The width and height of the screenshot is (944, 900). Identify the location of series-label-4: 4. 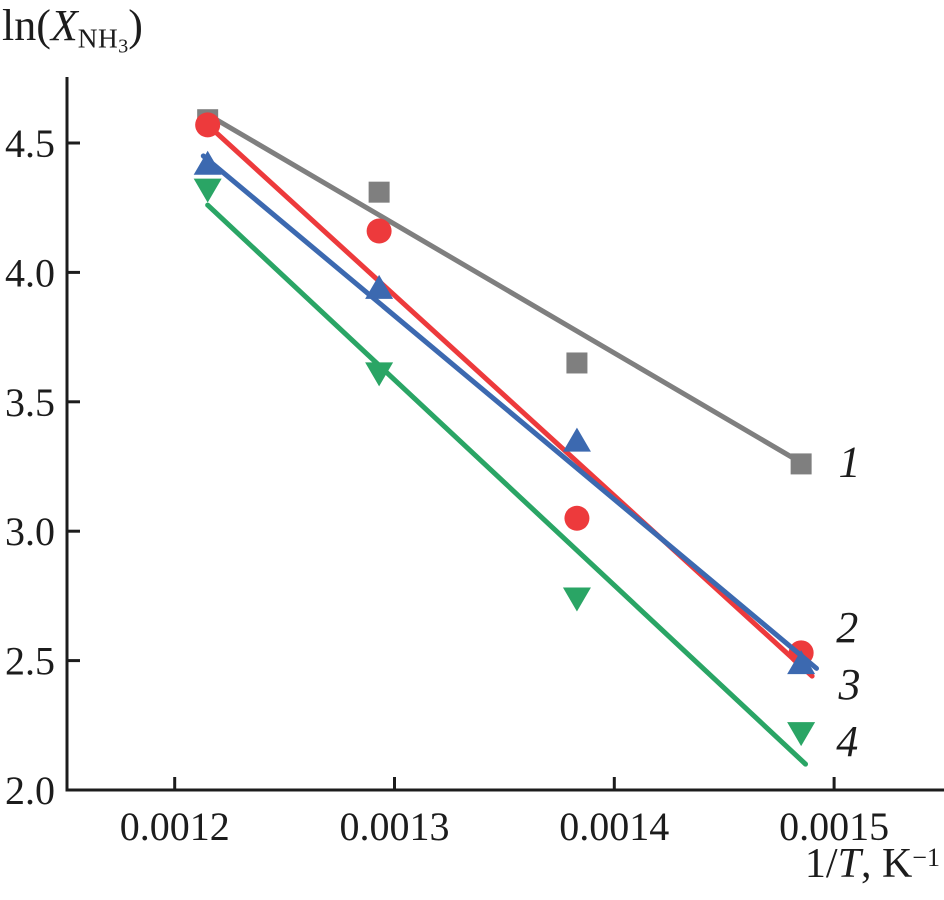
(847, 741).